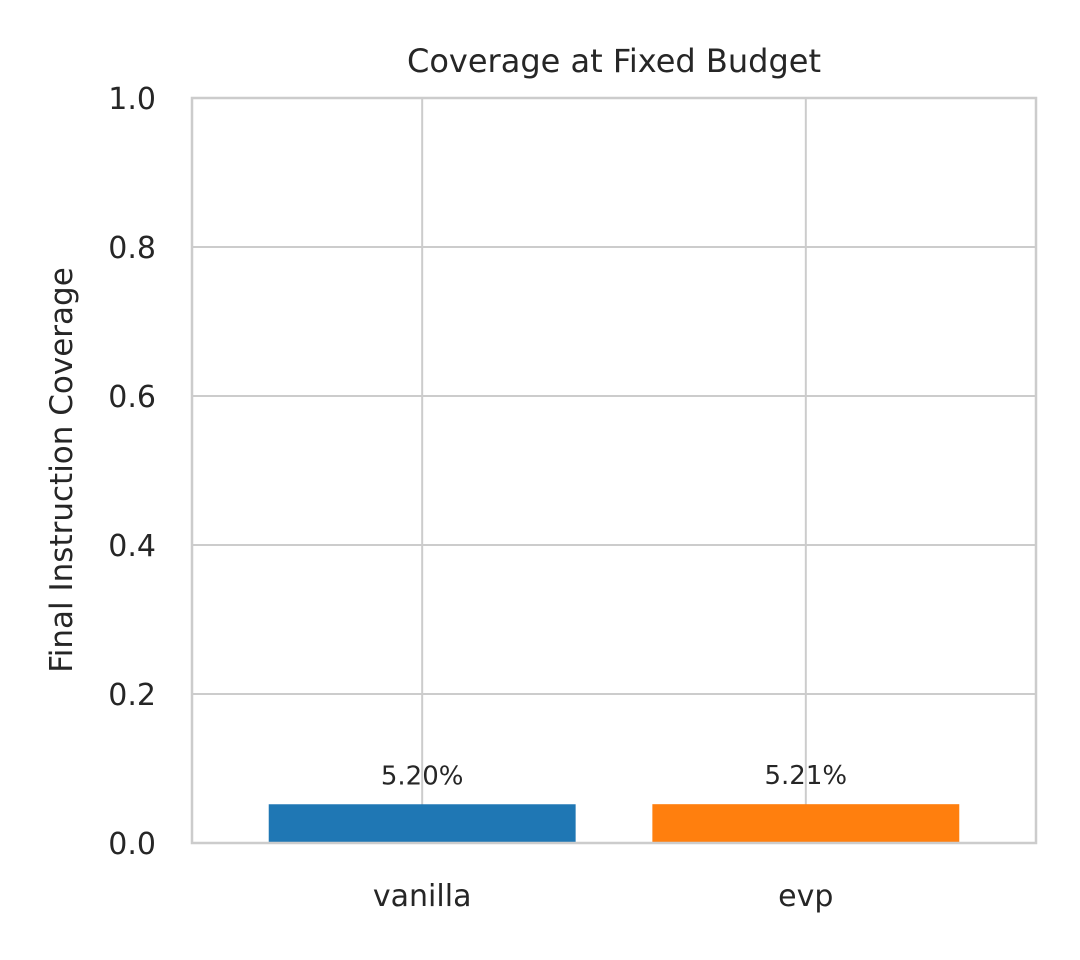 The image size is (1080, 960). Describe the element at coordinates (132, 546) in the screenshot. I see `y-tick-label: 0.4` at that location.